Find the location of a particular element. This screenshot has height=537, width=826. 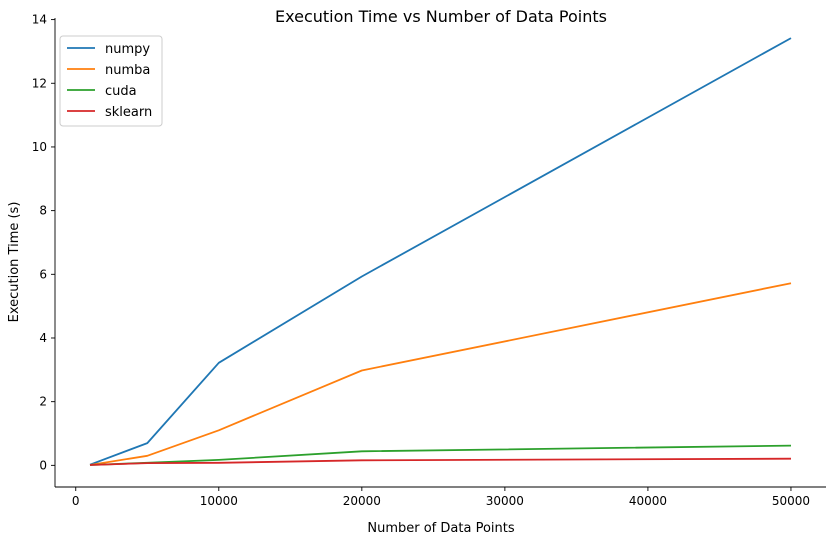

legend-label-sklearn: sklearn is located at coordinates (128, 112).